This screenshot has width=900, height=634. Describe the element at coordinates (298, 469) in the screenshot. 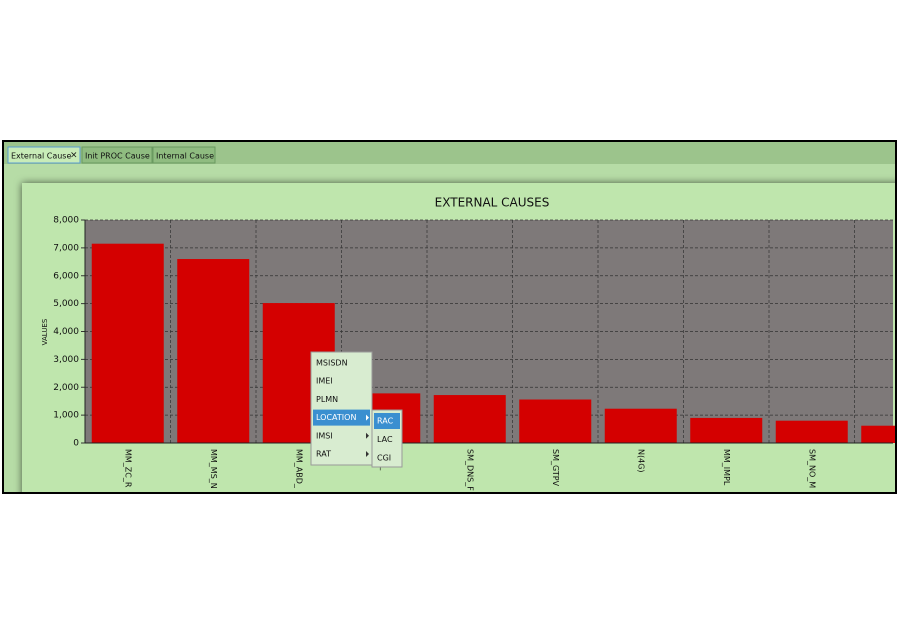

I see `x-tick-label: MM_ABD_` at that location.